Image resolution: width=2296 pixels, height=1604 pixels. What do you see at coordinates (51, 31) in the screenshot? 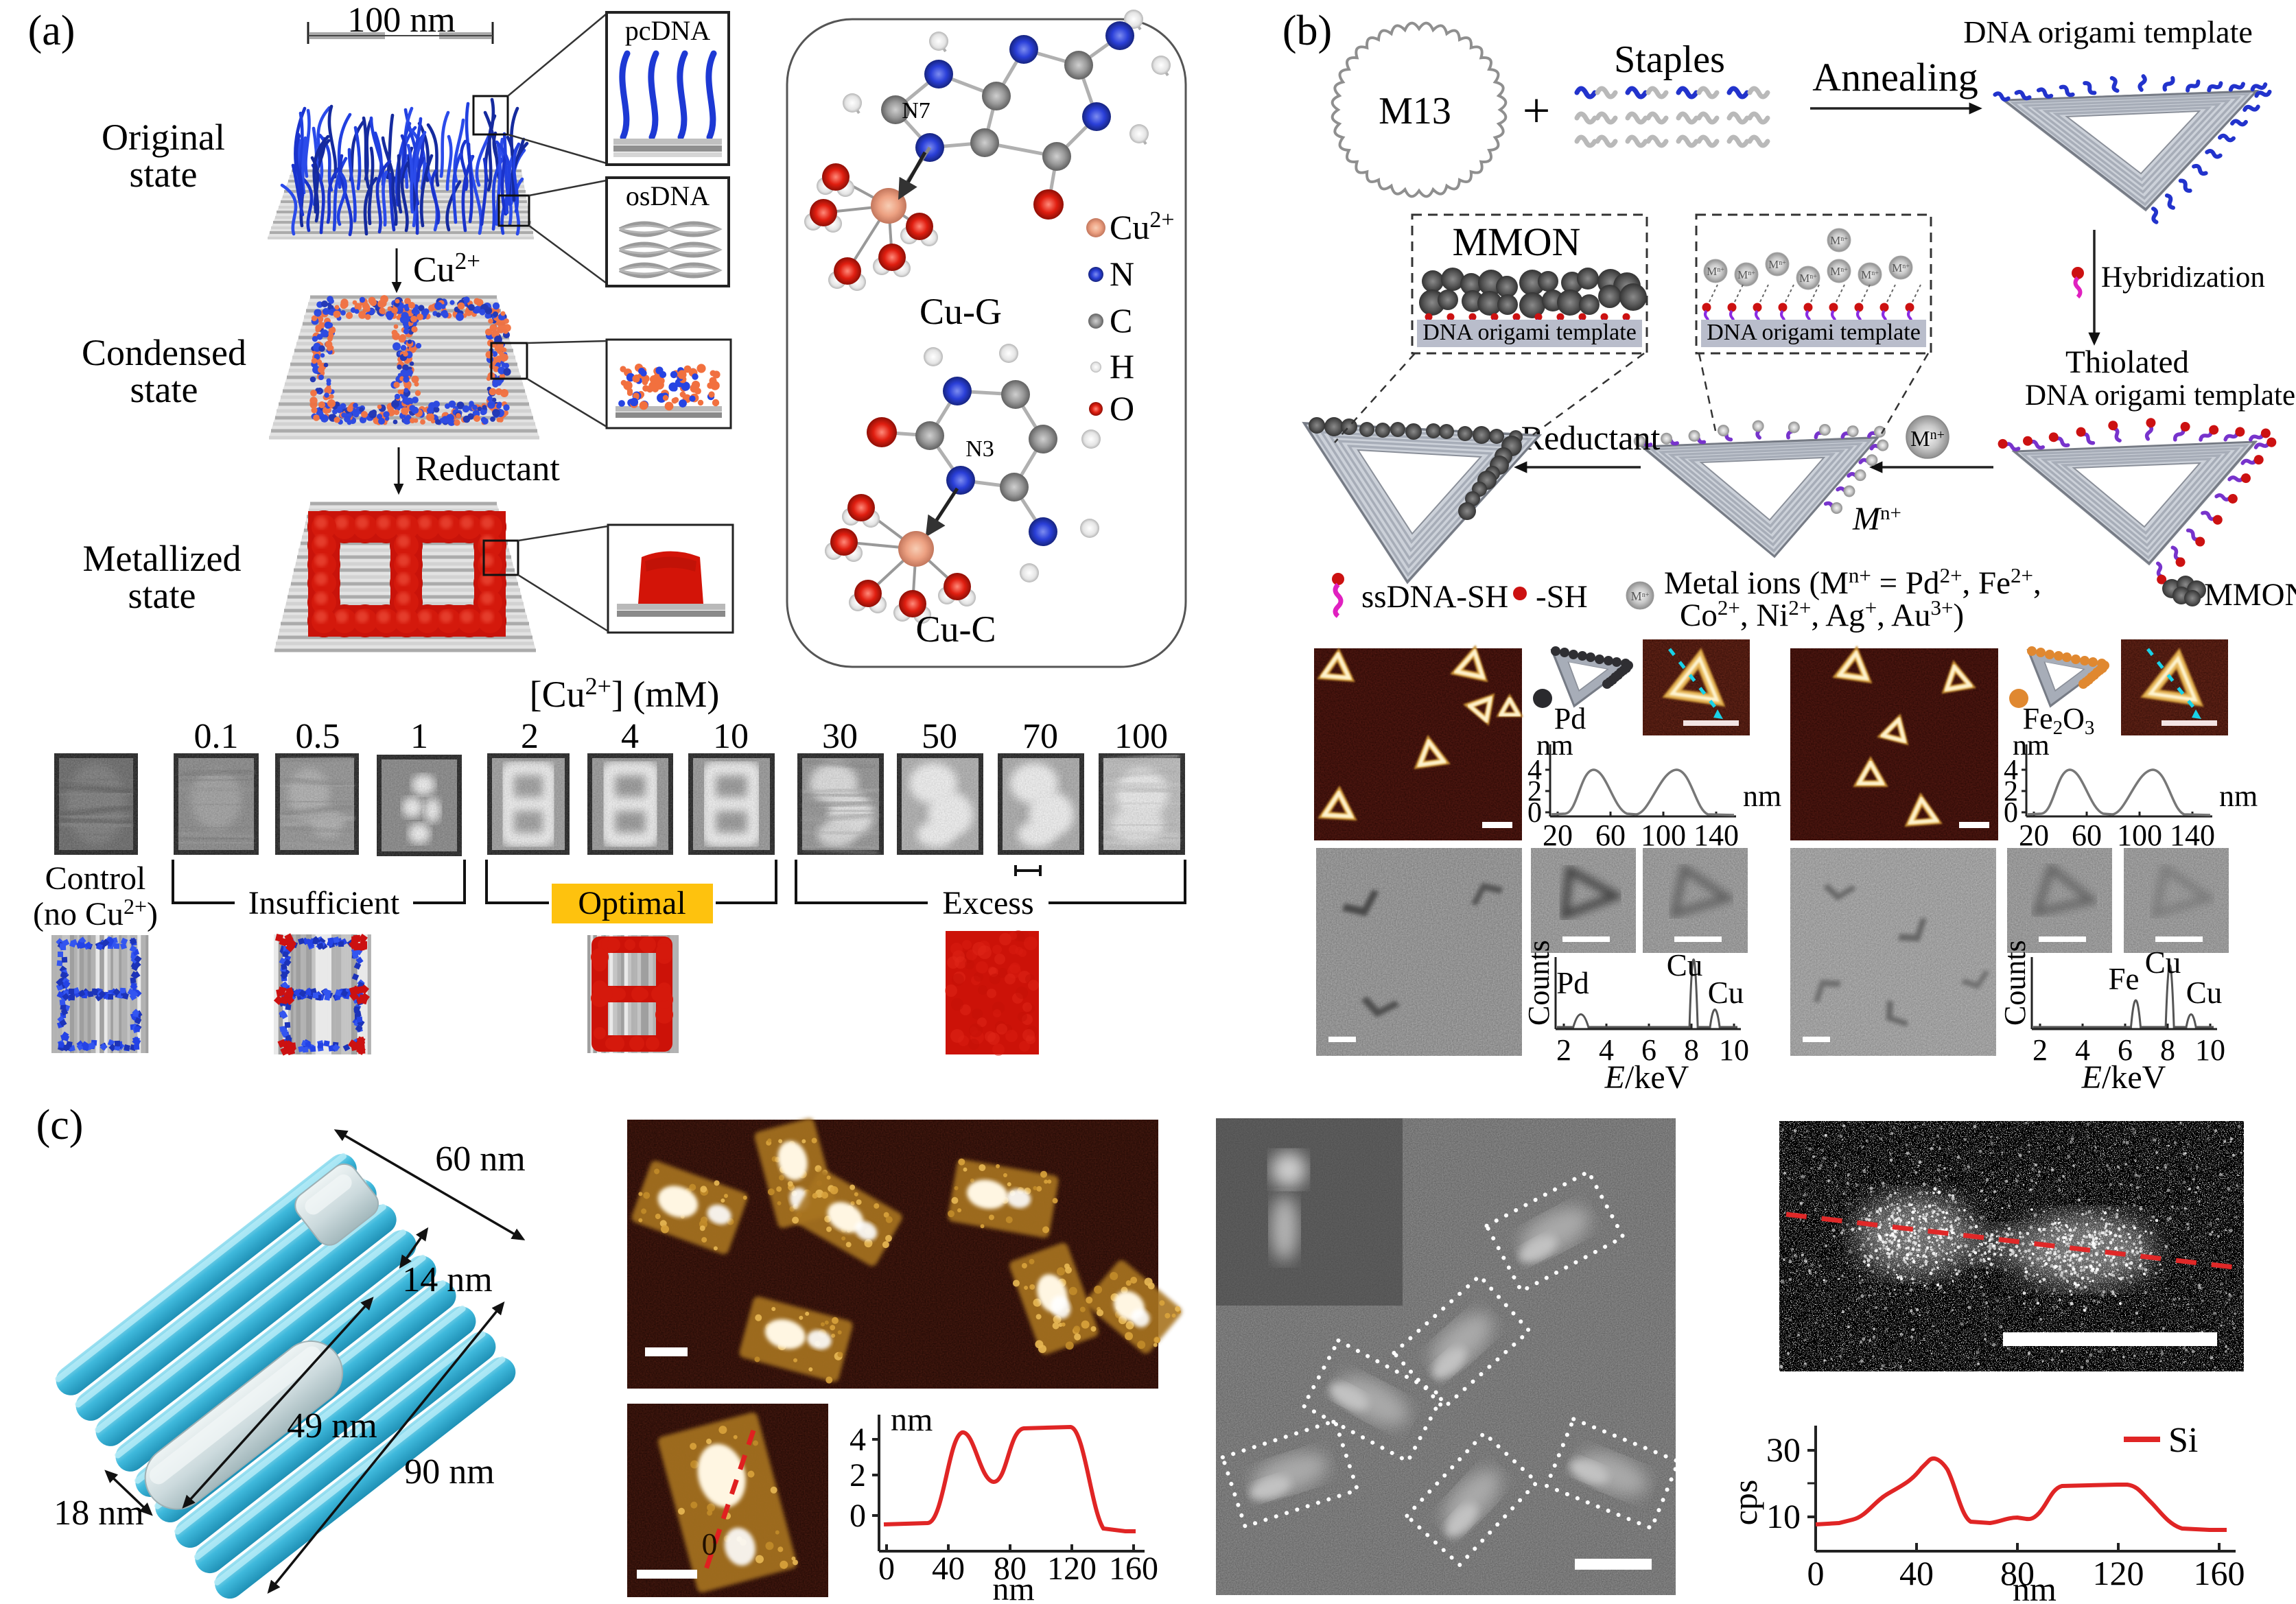
I see `svg-text: (a)` at bounding box center [51, 31].